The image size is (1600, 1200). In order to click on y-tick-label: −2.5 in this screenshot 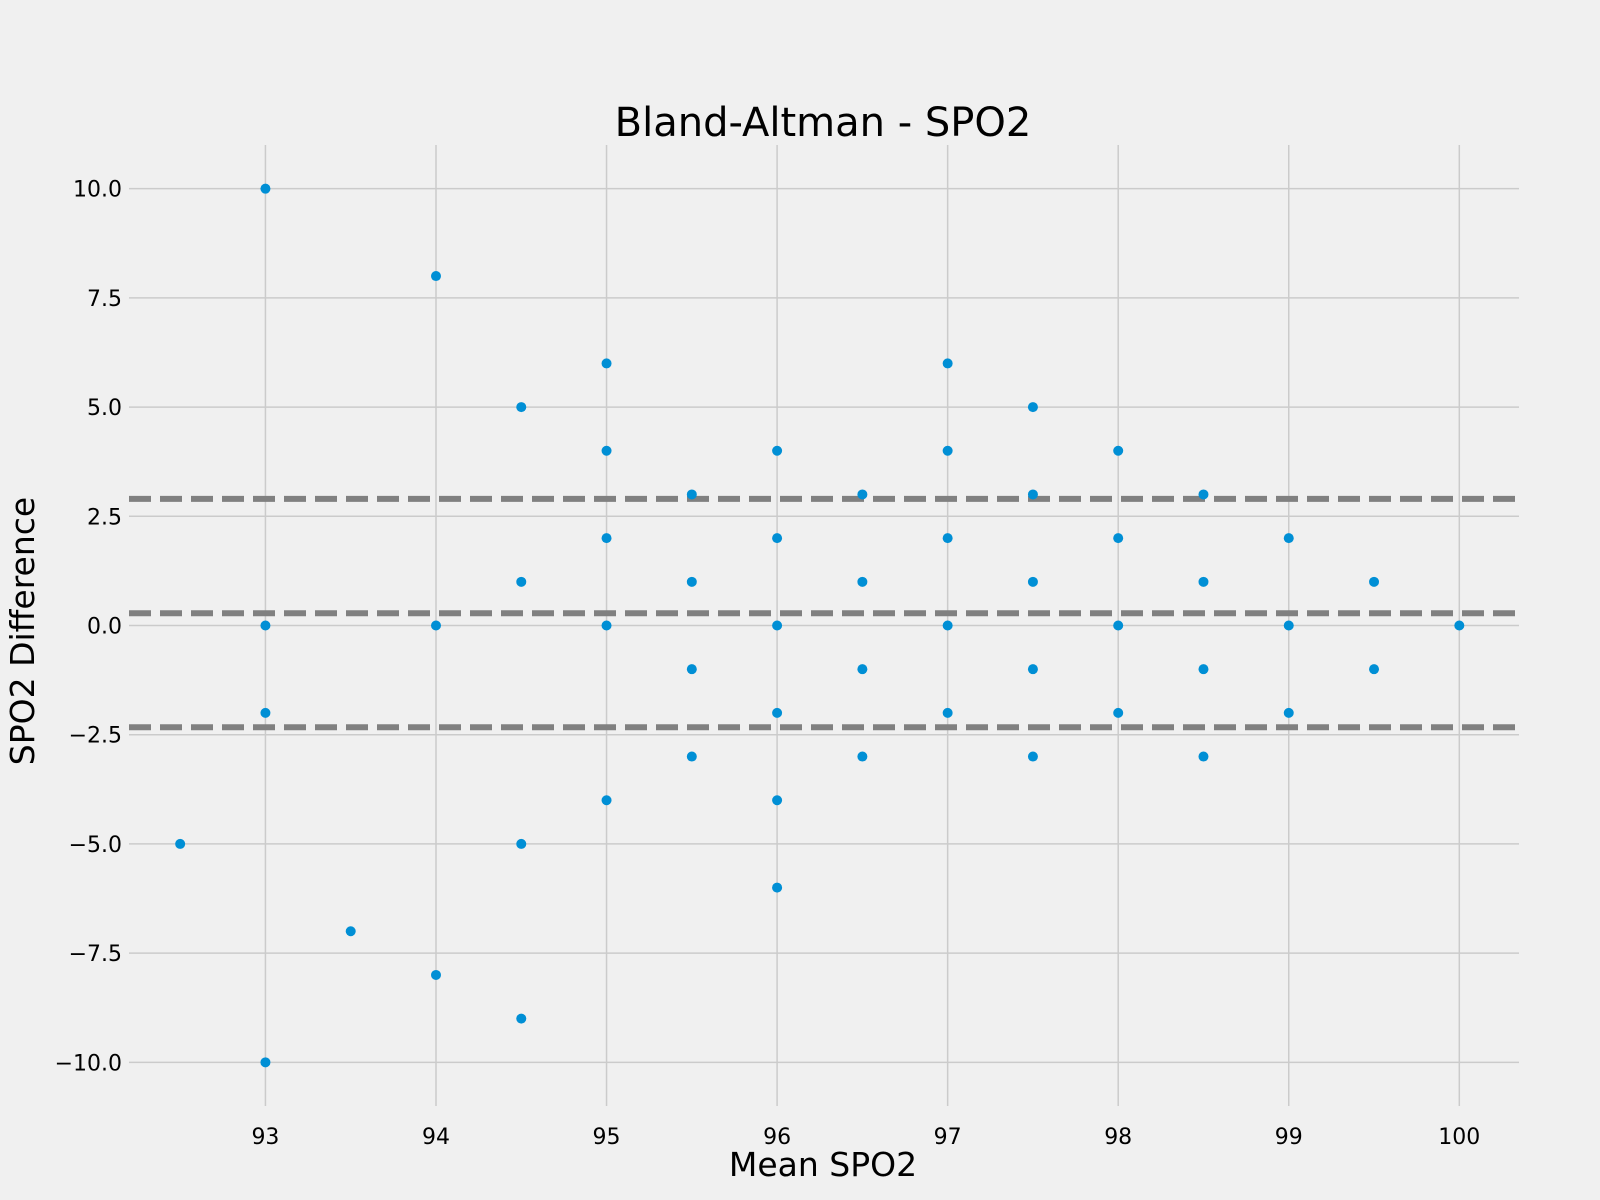, I will do `click(95, 736)`.